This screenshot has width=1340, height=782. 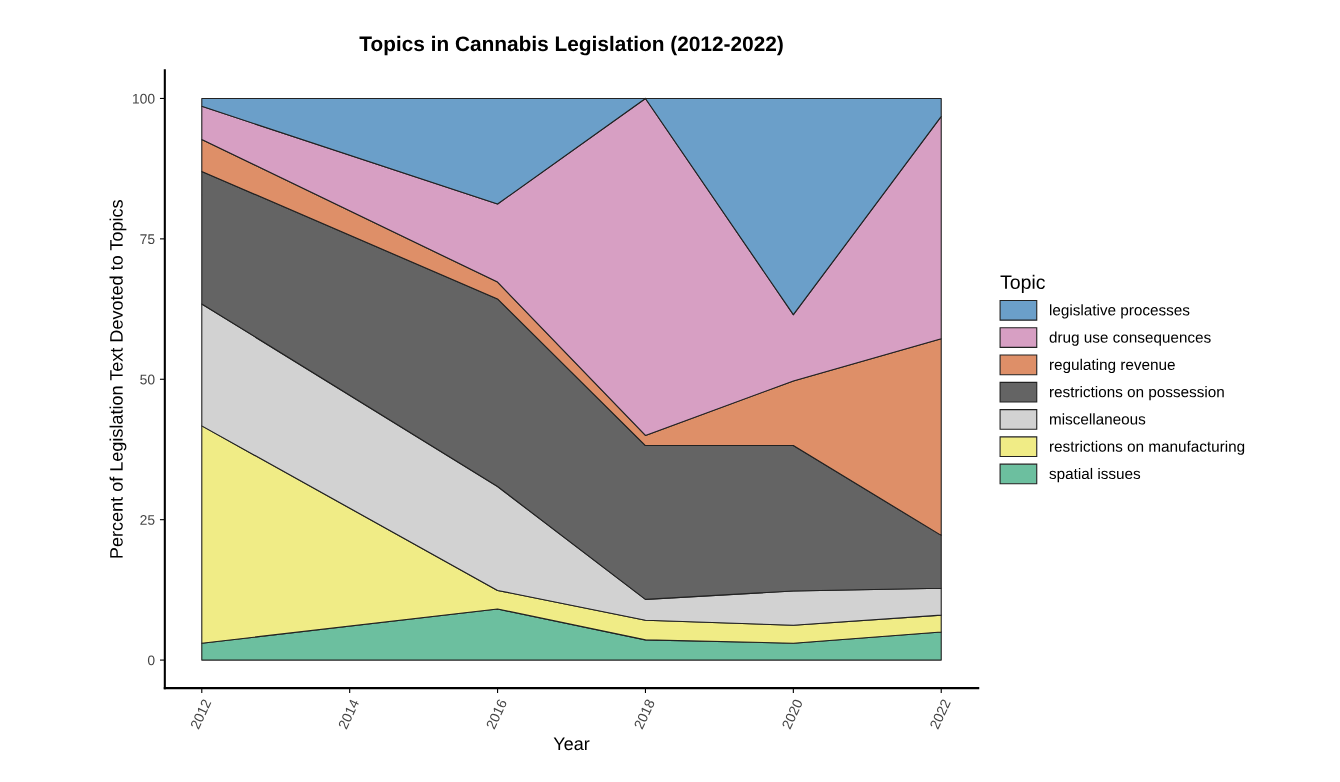 What do you see at coordinates (571, 45) in the screenshot?
I see `chart-title: Topics in Cannabis Legislation (2012-2022)` at bounding box center [571, 45].